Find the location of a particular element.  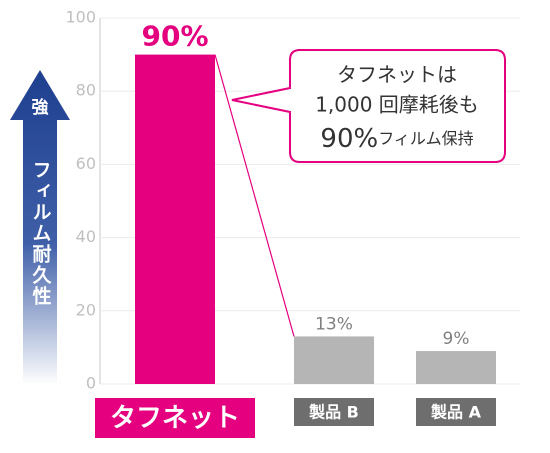

callout-big: 90% is located at coordinates (349, 139).